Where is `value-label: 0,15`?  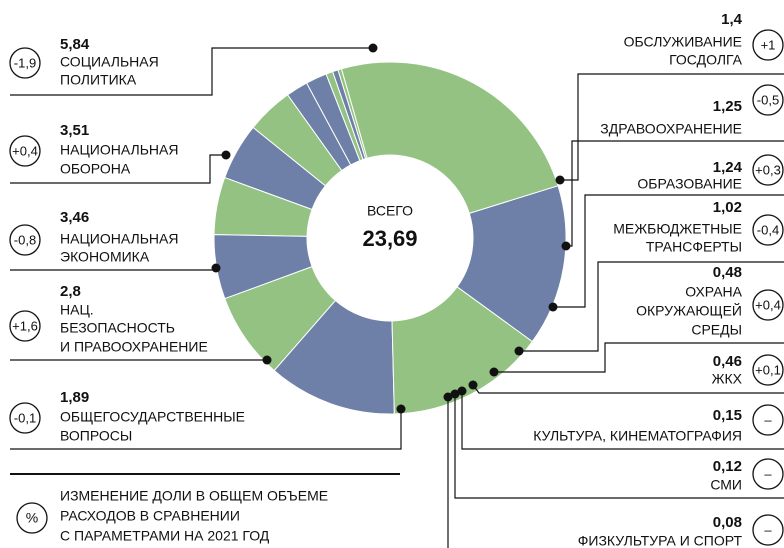 value-label: 0,15 is located at coordinates (727, 415).